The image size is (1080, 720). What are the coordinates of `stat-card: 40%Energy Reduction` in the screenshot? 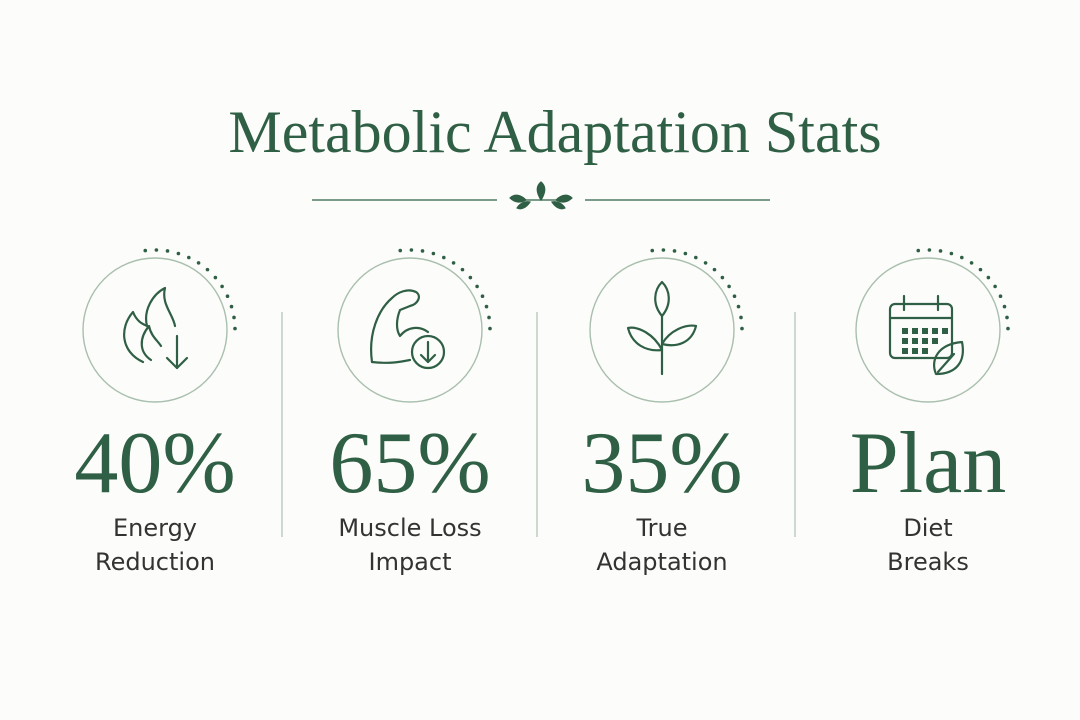 It's located at (155, 412).